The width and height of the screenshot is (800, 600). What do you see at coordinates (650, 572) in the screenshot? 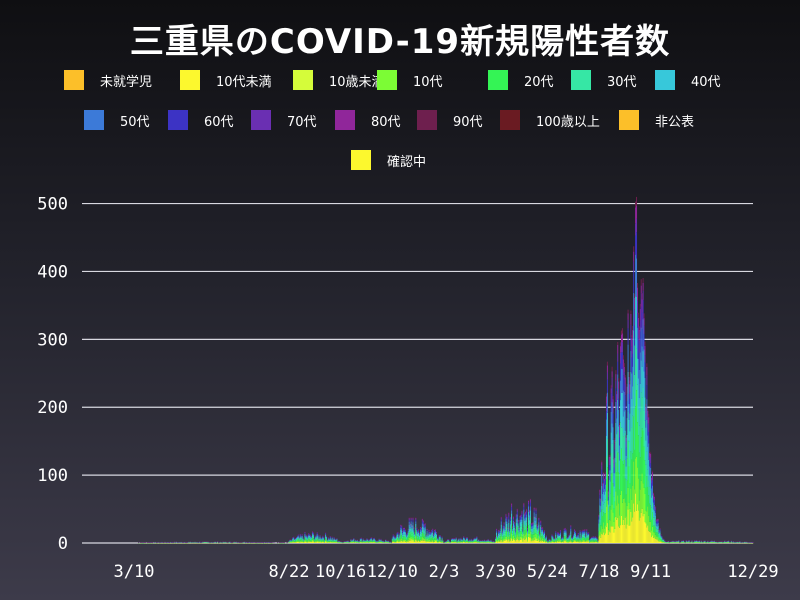
I see `x-tick-label: 9/11` at bounding box center [650, 572].